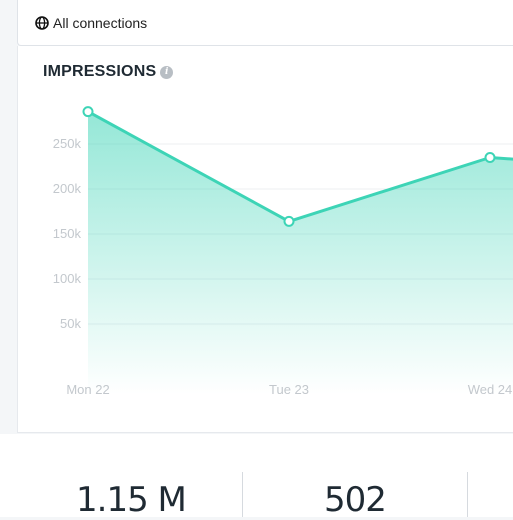 Image resolution: width=513 pixels, height=520 pixels. Describe the element at coordinates (67, 278) in the screenshot. I see `y-tick-label: 100k` at that location.